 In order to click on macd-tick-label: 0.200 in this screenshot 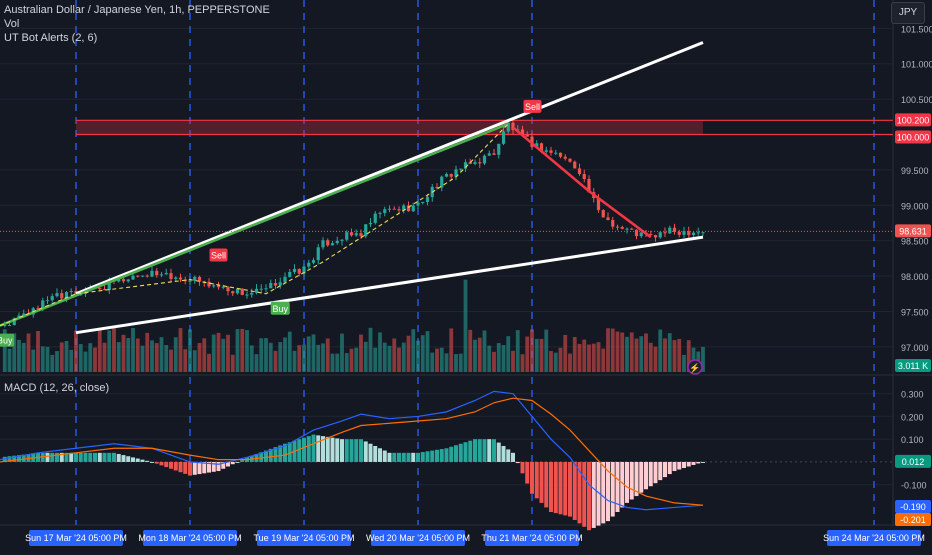, I will do `click(912, 417)`.